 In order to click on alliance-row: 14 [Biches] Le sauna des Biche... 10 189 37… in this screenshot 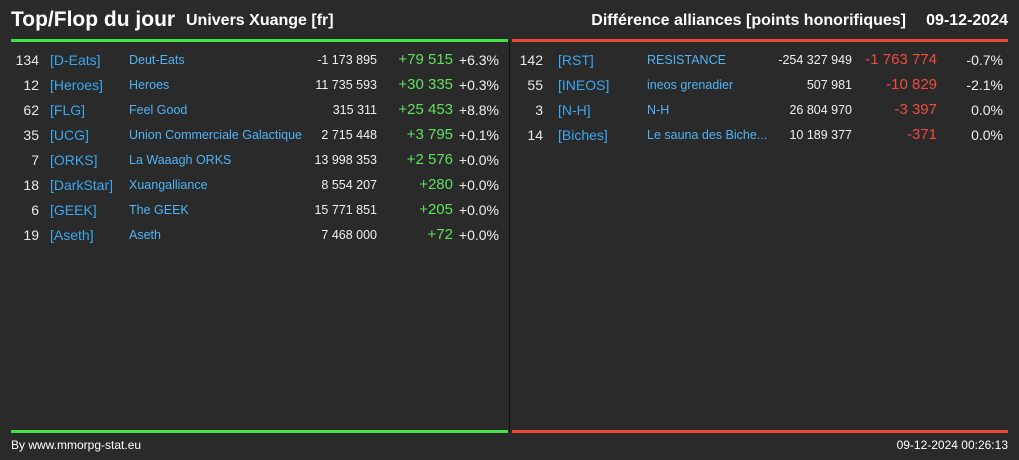, I will do `click(759, 135)`.